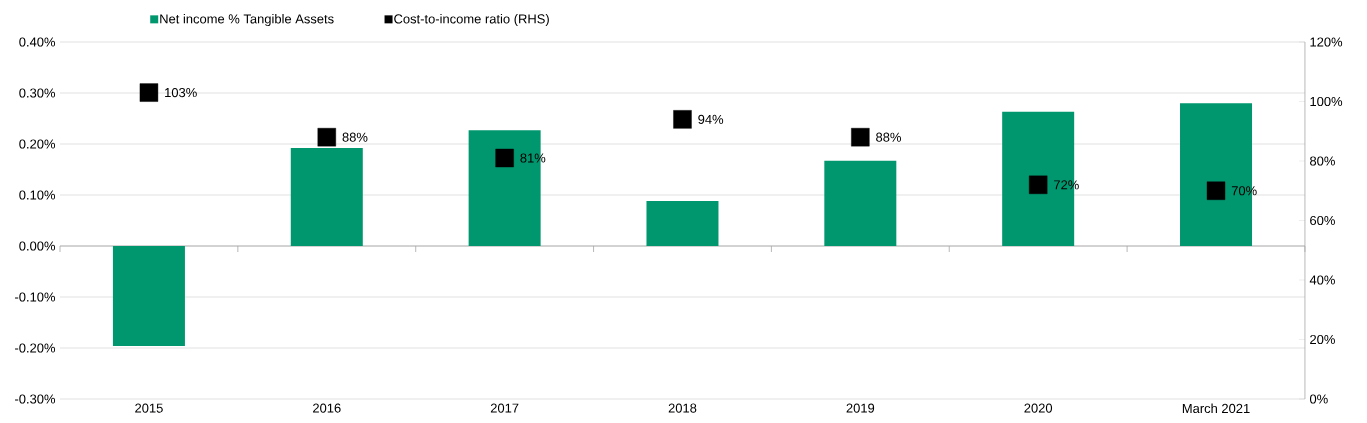 This screenshot has width=1367, height=423. What do you see at coordinates (37, 144) in the screenshot?
I see `y-tick-label: 0.20%` at bounding box center [37, 144].